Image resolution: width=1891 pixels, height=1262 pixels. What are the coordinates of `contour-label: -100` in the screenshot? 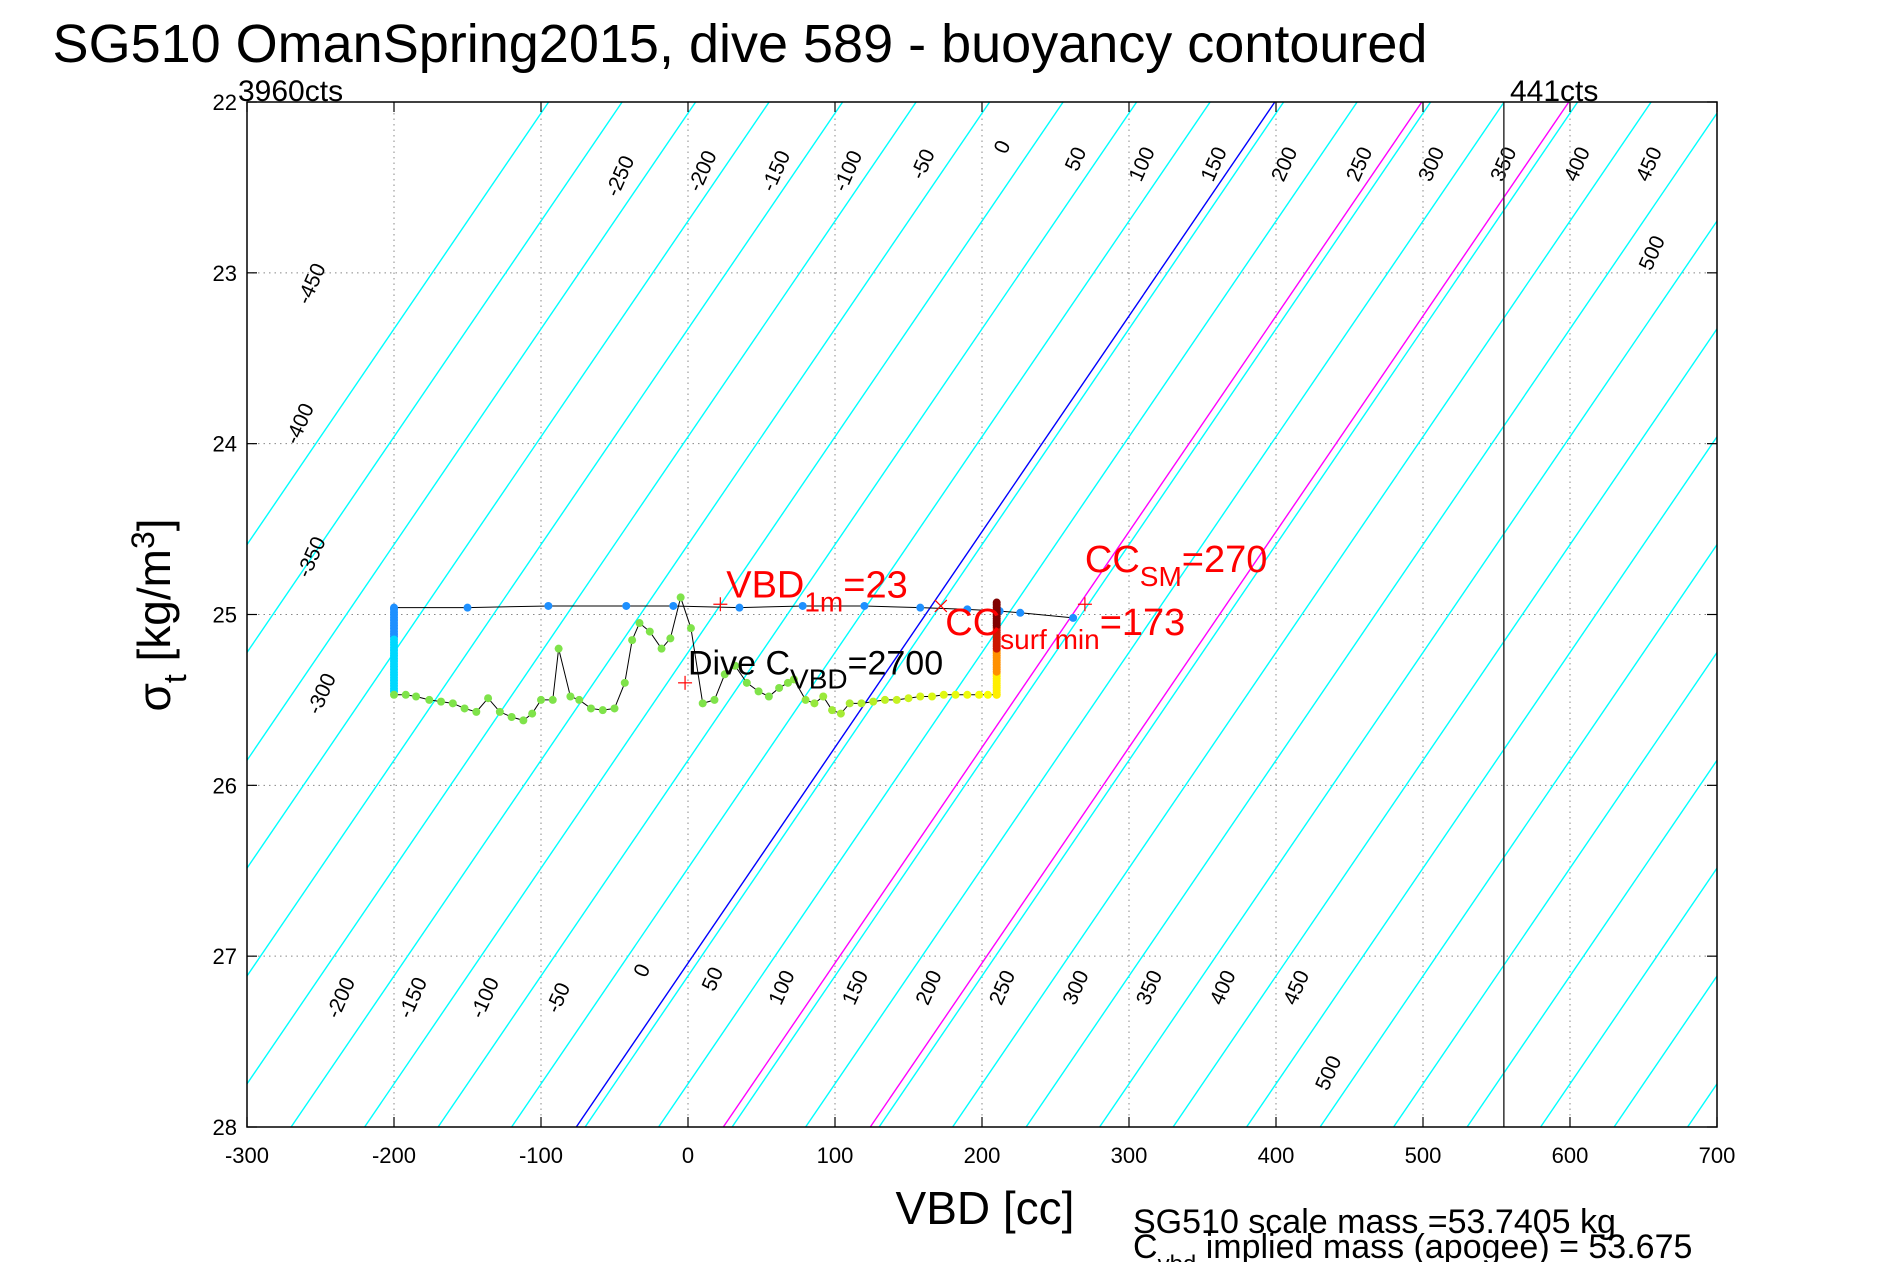 It's located at (485, 998).